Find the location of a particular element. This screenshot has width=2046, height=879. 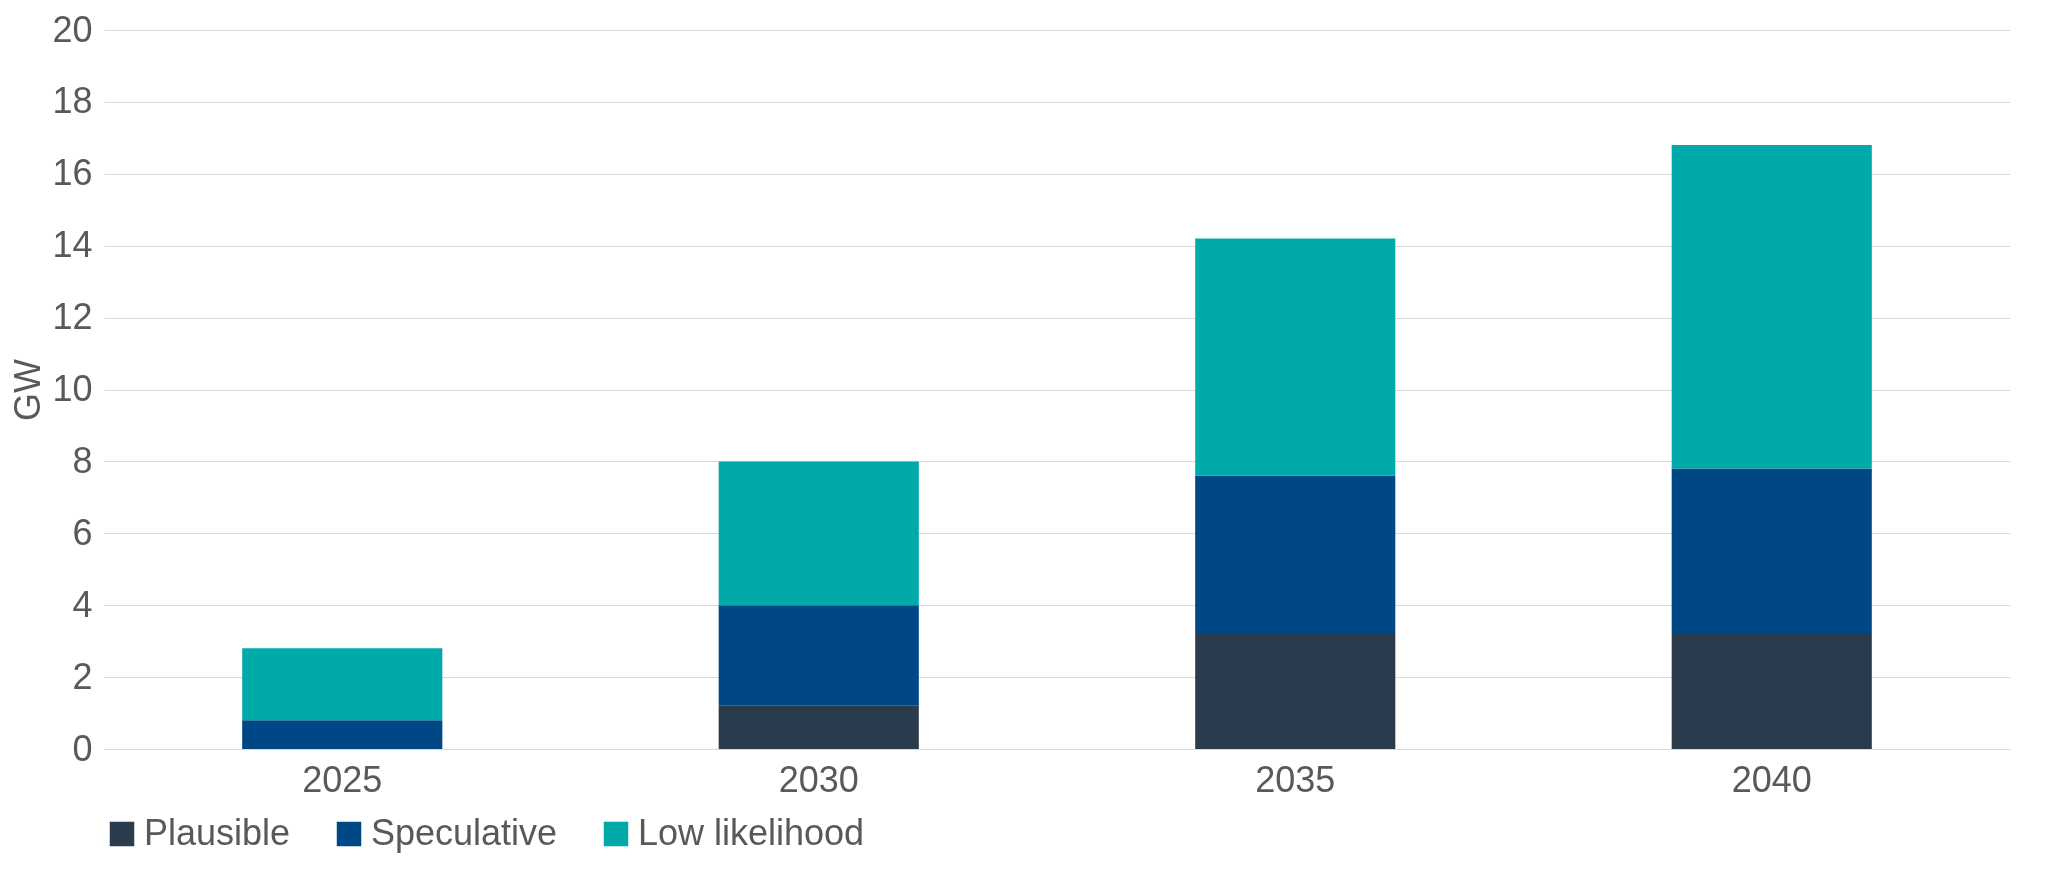

y-tick-label: 16 is located at coordinates (72, 173).